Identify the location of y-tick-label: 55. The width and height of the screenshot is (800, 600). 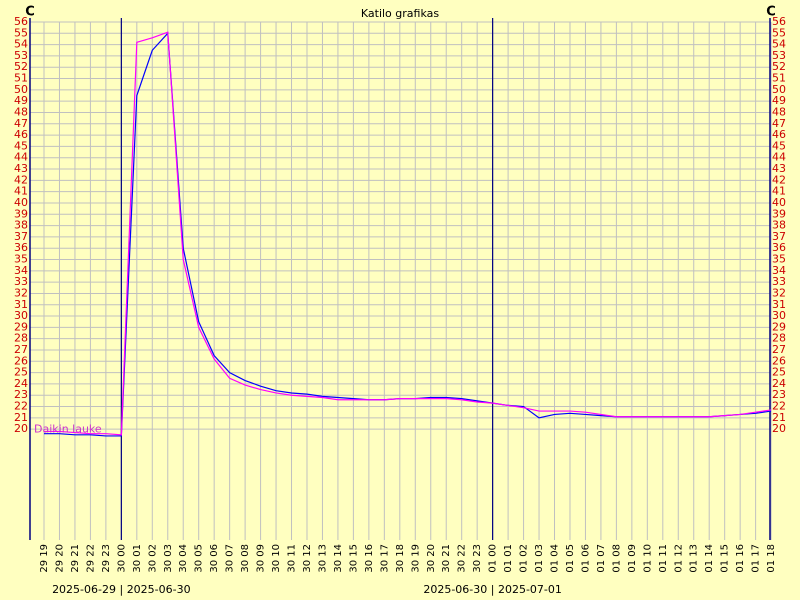
(21, 32).